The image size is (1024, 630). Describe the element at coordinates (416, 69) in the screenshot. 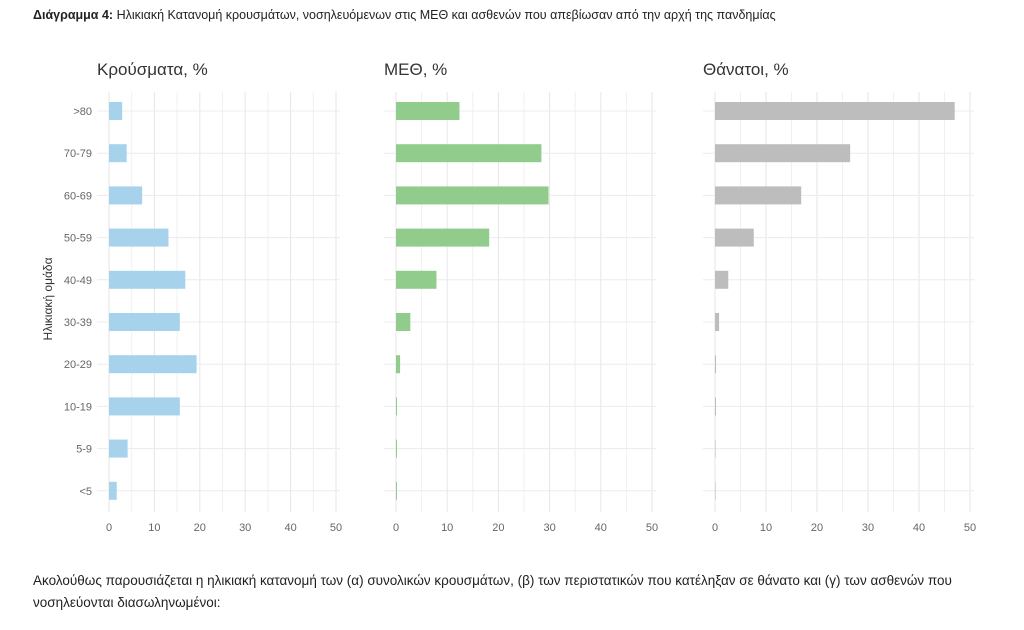

I see `panel-title-icu: ΜΕΘ, %` at that location.